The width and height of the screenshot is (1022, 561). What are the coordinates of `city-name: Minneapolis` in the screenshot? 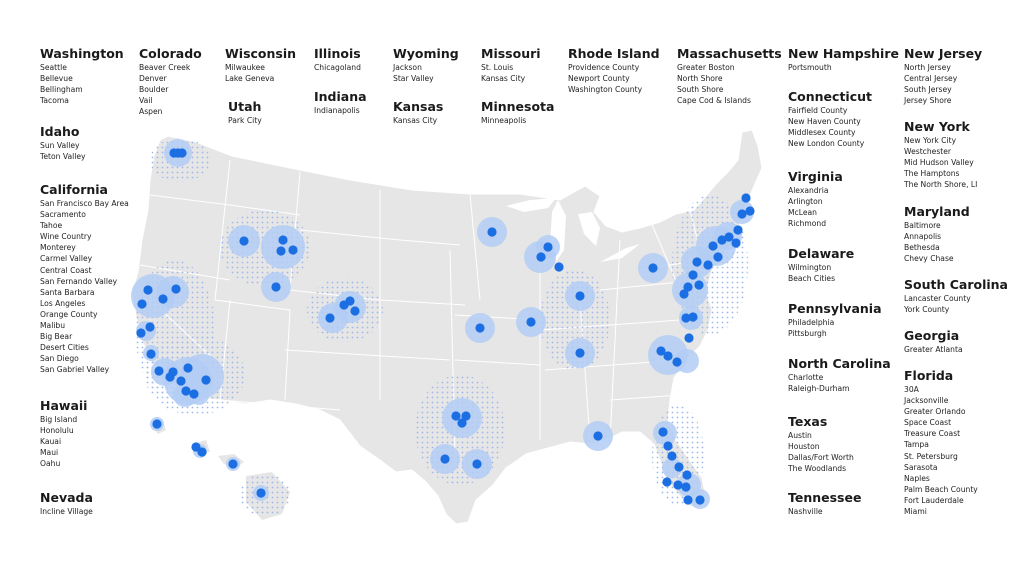 It's located at (504, 120).